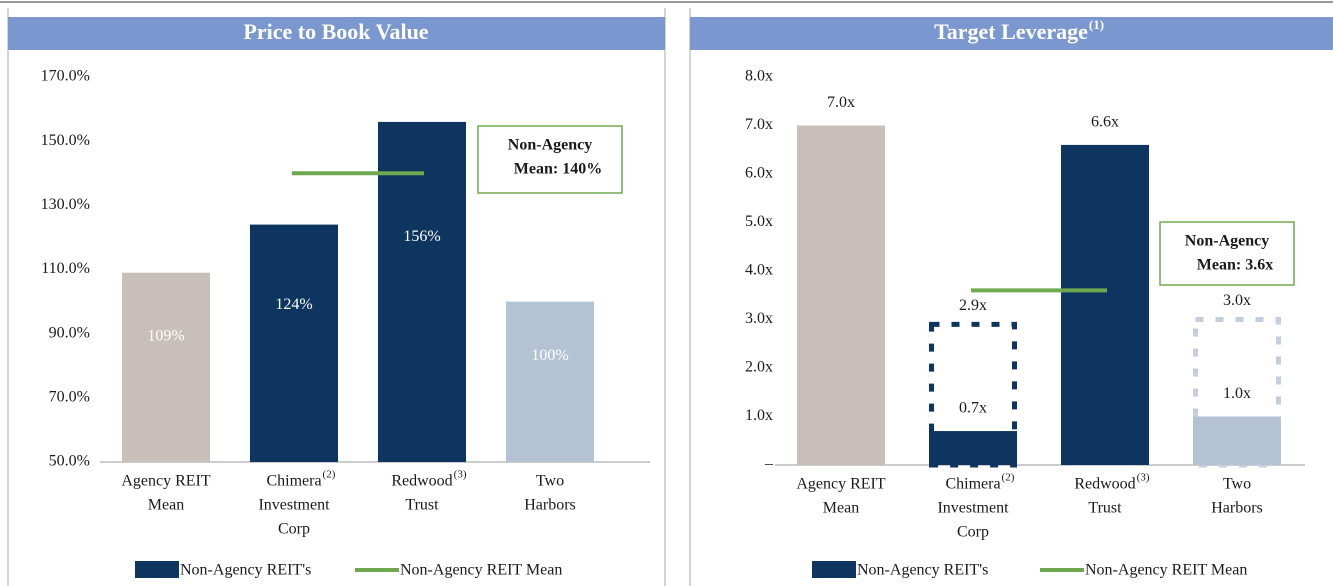 The image size is (1333, 586). What do you see at coordinates (293, 304) in the screenshot?
I see `value-label: 124%` at bounding box center [293, 304].